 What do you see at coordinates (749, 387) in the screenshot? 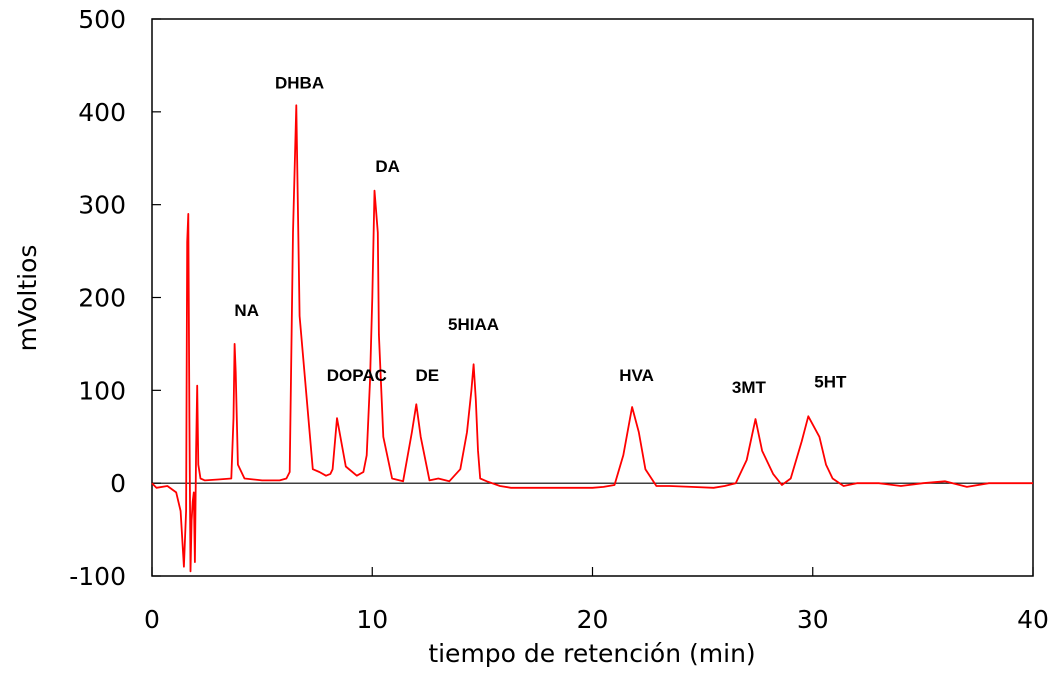
I see `peak-label-3mt: 3MT` at bounding box center [749, 387].